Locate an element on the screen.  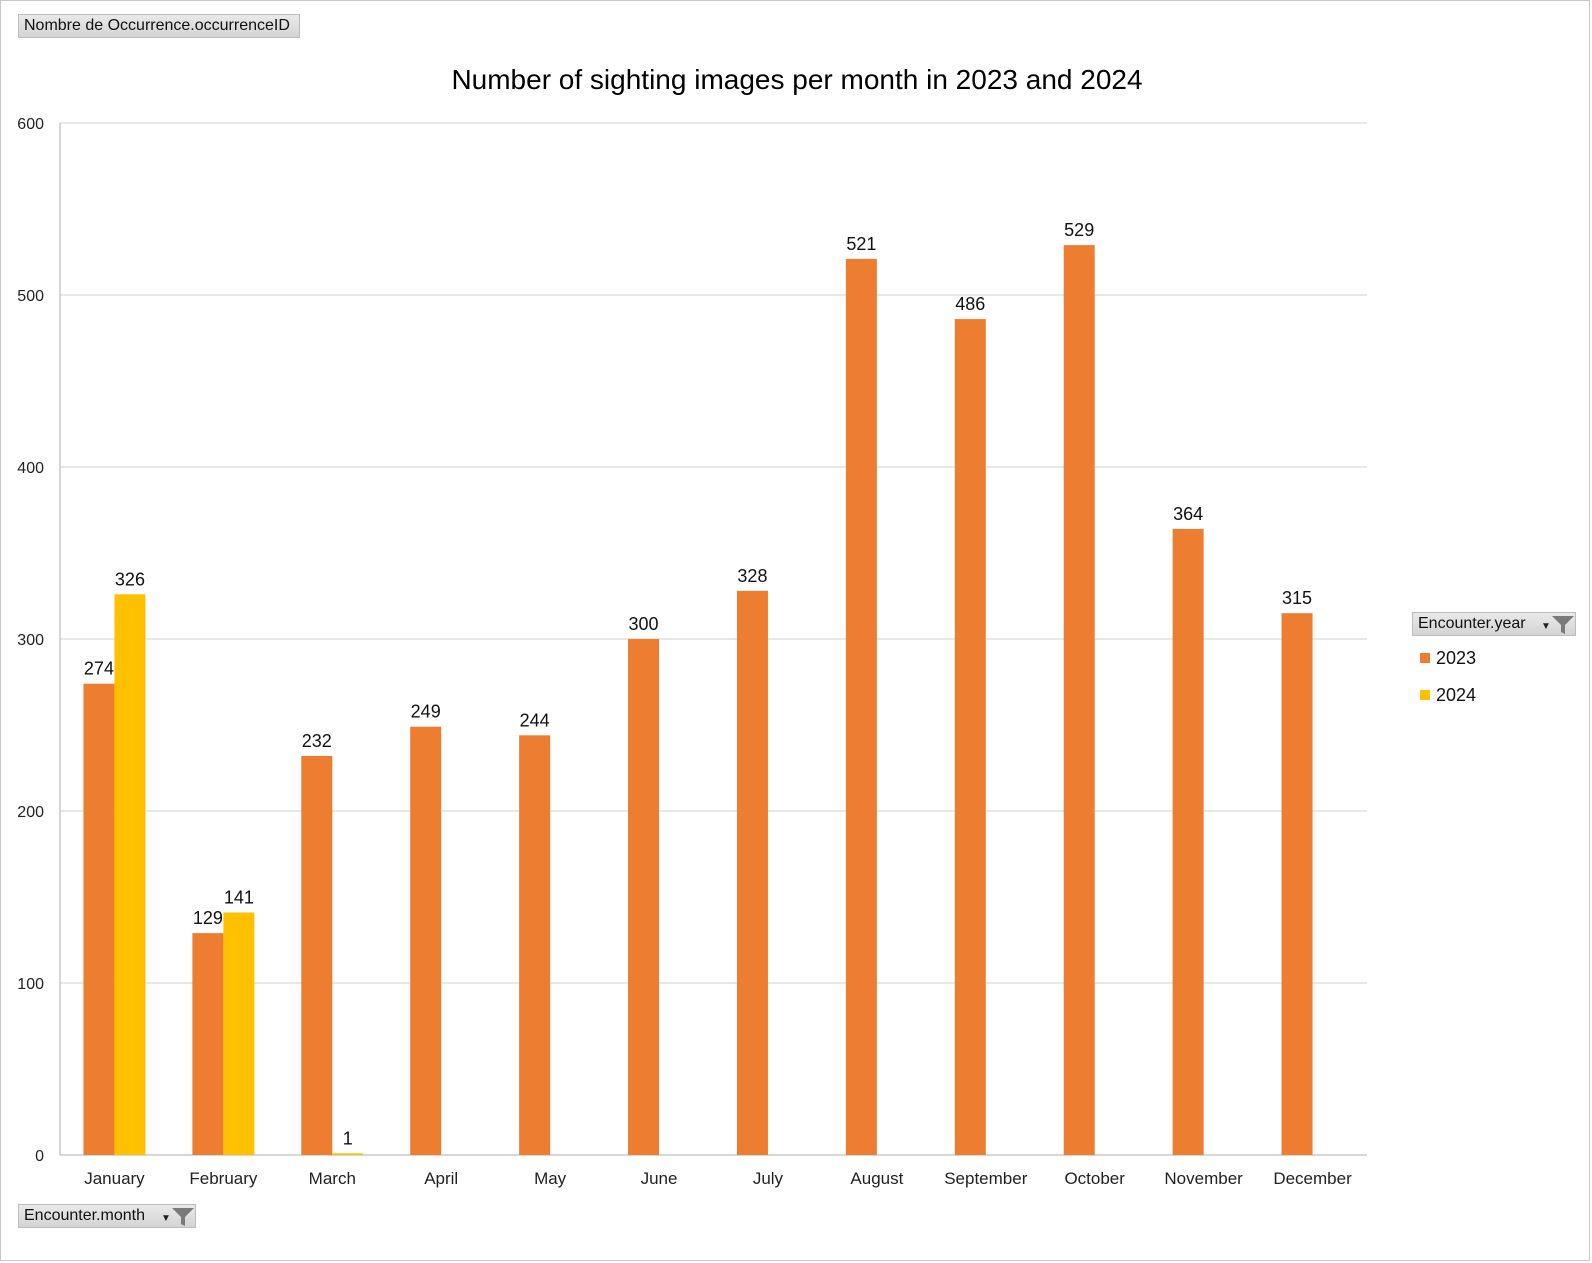
bar-2023-october is located at coordinates (1079, 700).